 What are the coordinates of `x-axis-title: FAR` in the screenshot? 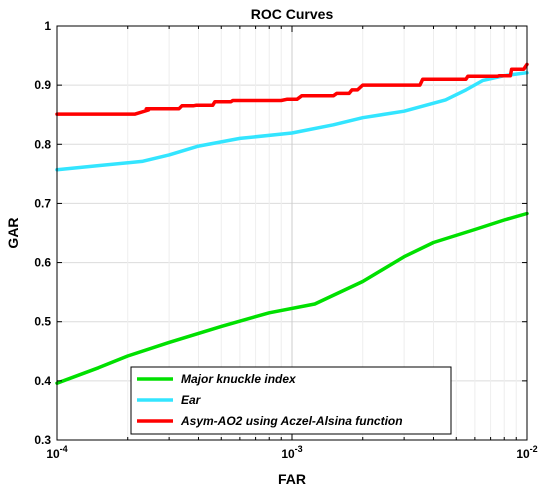 It's located at (292, 479).